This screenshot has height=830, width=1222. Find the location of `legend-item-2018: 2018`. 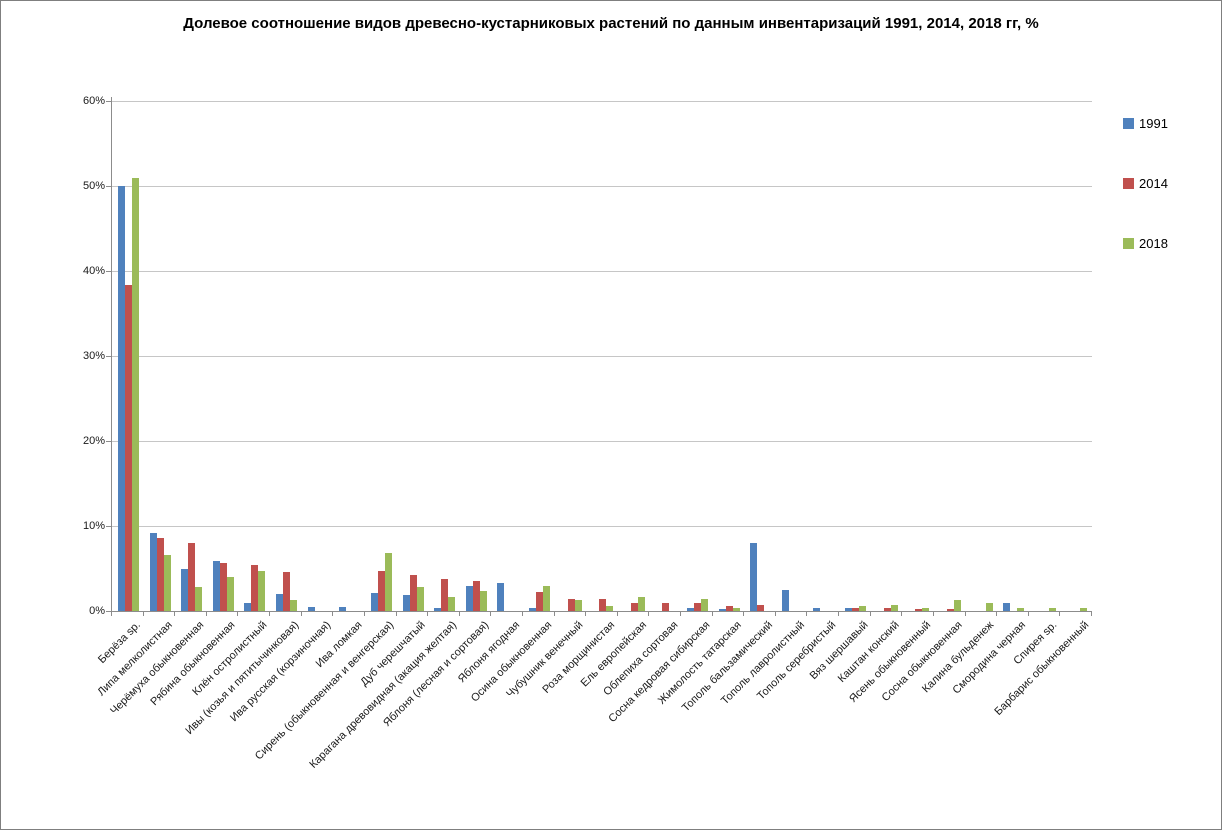

legend-item-2018: 2018 is located at coordinates (1145, 243).